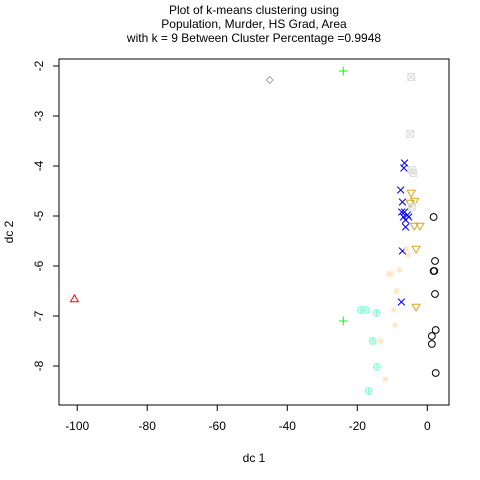 This screenshot has height=480, width=480. What do you see at coordinates (39, 265) in the screenshot?
I see `y-tick-label-2: -6` at bounding box center [39, 265].